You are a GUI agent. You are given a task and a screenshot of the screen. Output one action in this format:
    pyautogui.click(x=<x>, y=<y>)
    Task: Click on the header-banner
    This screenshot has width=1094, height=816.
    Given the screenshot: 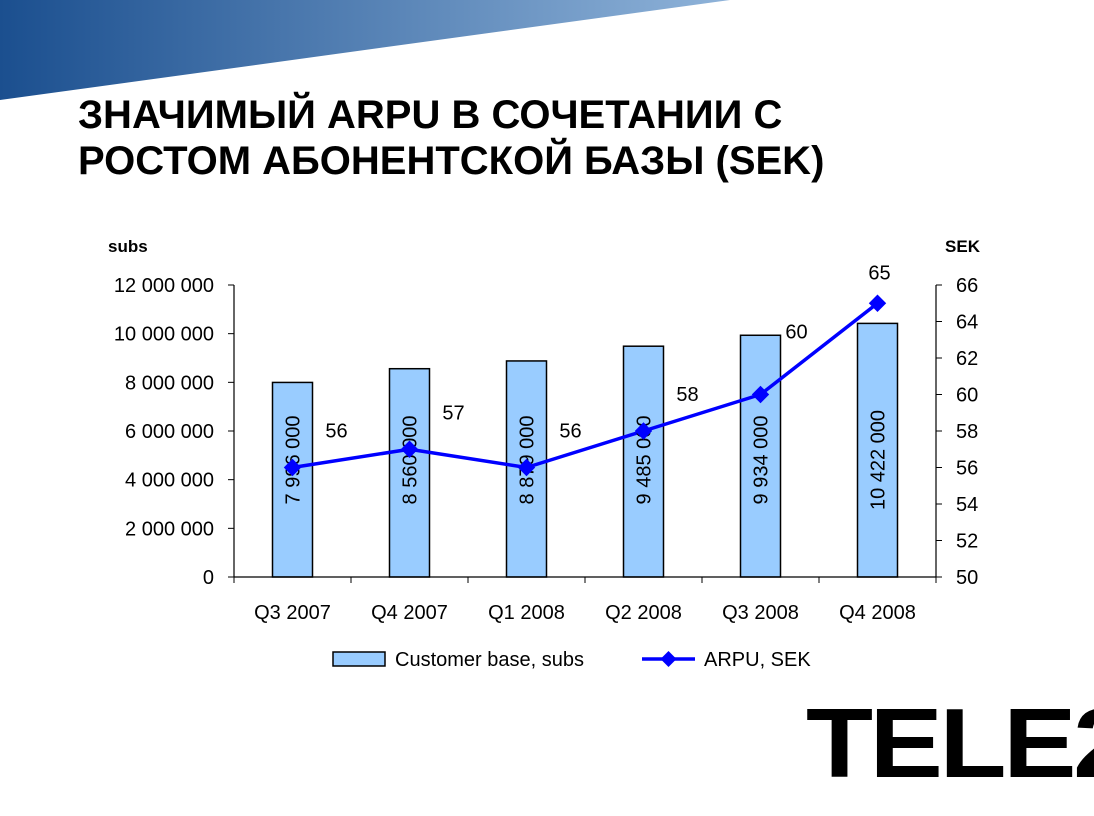 What is the action you would take?
    pyautogui.click(x=365, y=50)
    